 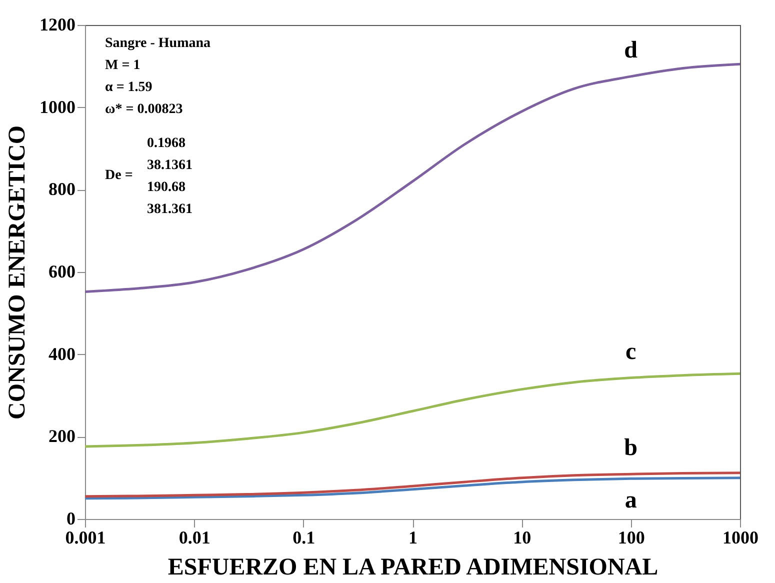 What do you see at coordinates (304, 538) in the screenshot?
I see `x-tick-label: 0.1` at bounding box center [304, 538].